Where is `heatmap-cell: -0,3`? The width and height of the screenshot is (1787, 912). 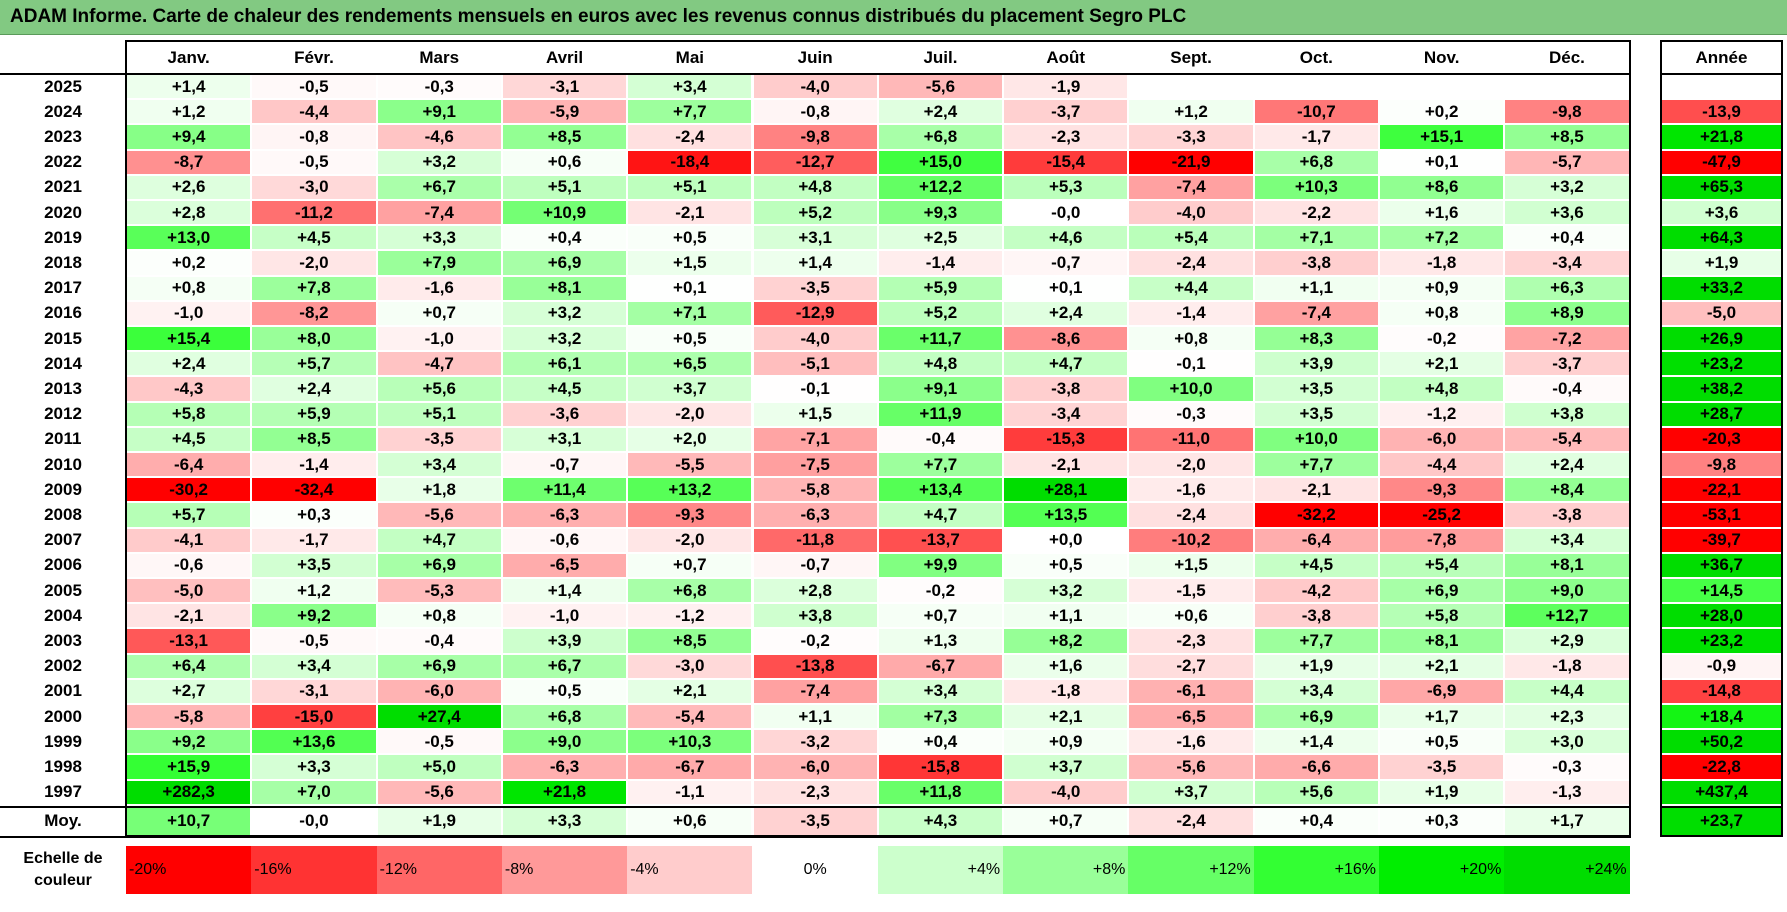
heatmap-cell: -0,3 is located at coordinates (439, 87).